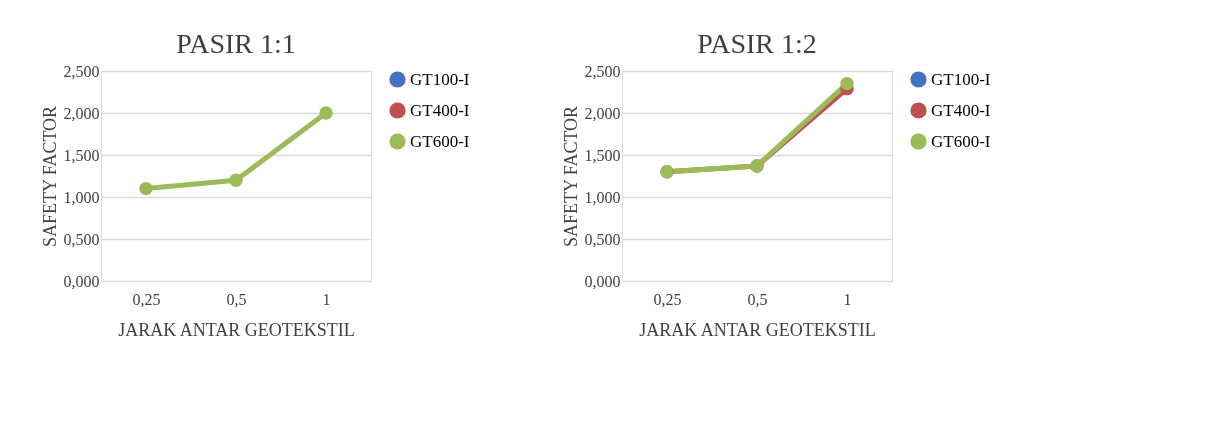 This screenshot has width=1210, height=421. What do you see at coordinates (236, 43) in the screenshot?
I see `chart-title: PASIR 1:1` at bounding box center [236, 43].